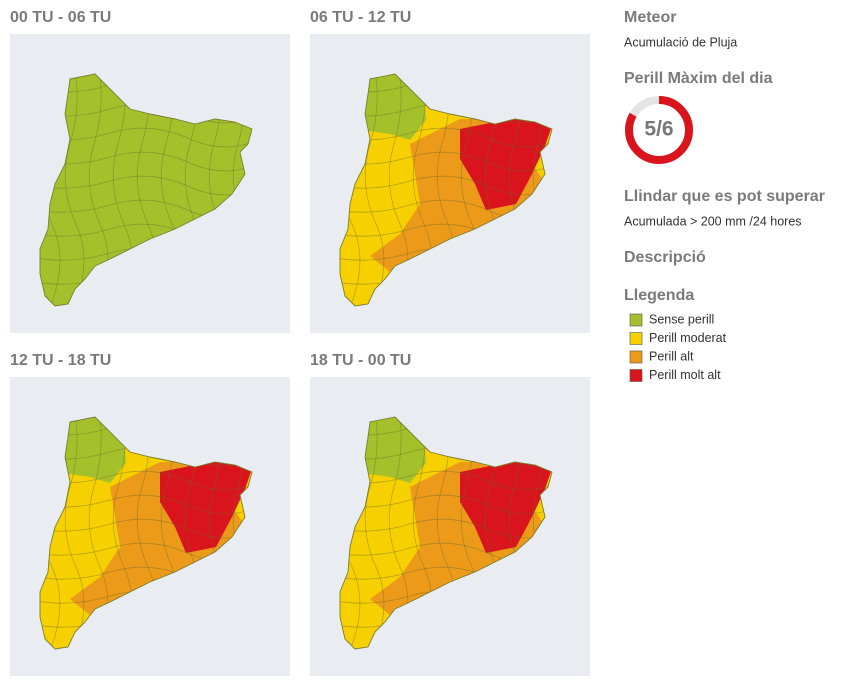 The image size is (855, 686). What do you see at coordinates (659, 295) in the screenshot?
I see `legend-heading: Llegenda` at bounding box center [659, 295].